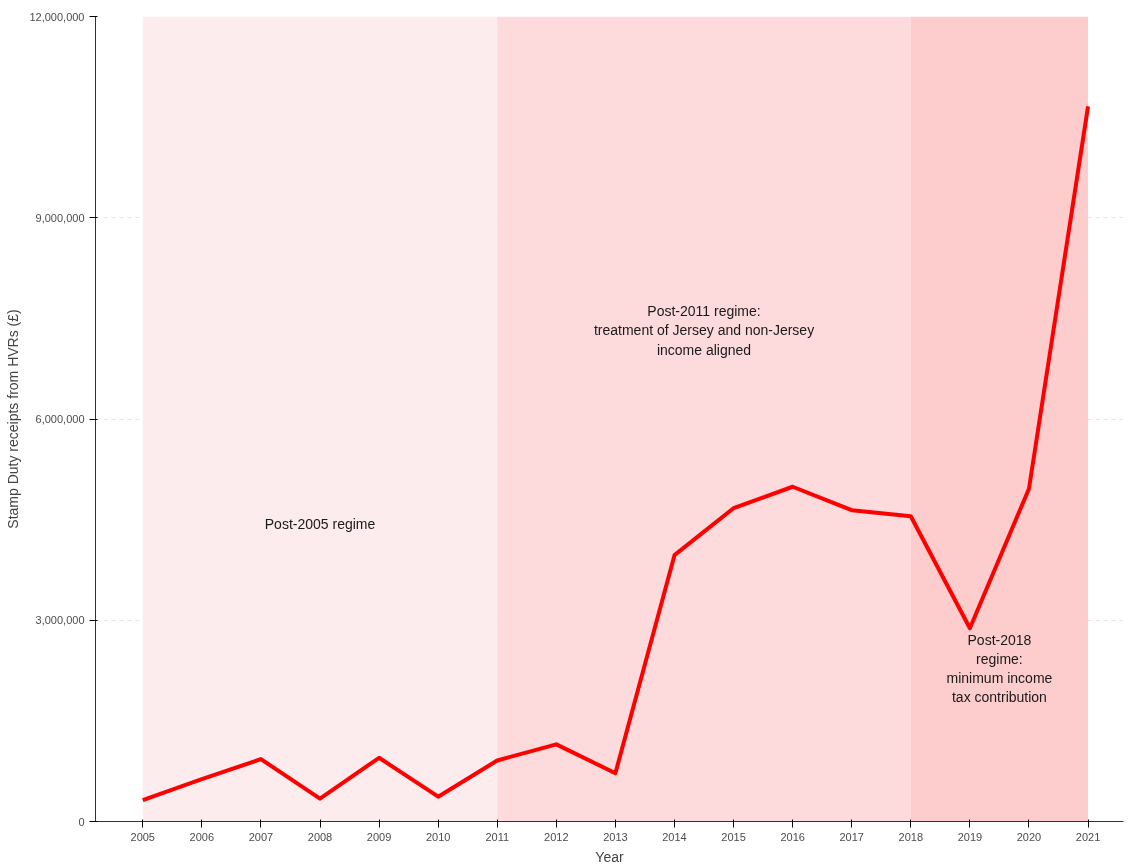  What do you see at coordinates (81, 821) in the screenshot?
I see `y-tick-label: 0` at bounding box center [81, 821].